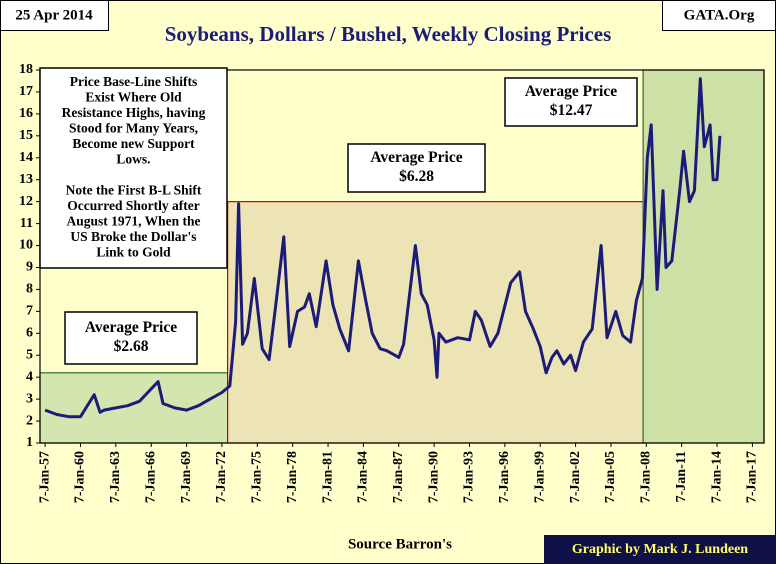 The width and height of the screenshot is (776, 564). What do you see at coordinates (327, 477) in the screenshot?
I see `x-tick-label: 7-Jan-81` at bounding box center [327, 477].